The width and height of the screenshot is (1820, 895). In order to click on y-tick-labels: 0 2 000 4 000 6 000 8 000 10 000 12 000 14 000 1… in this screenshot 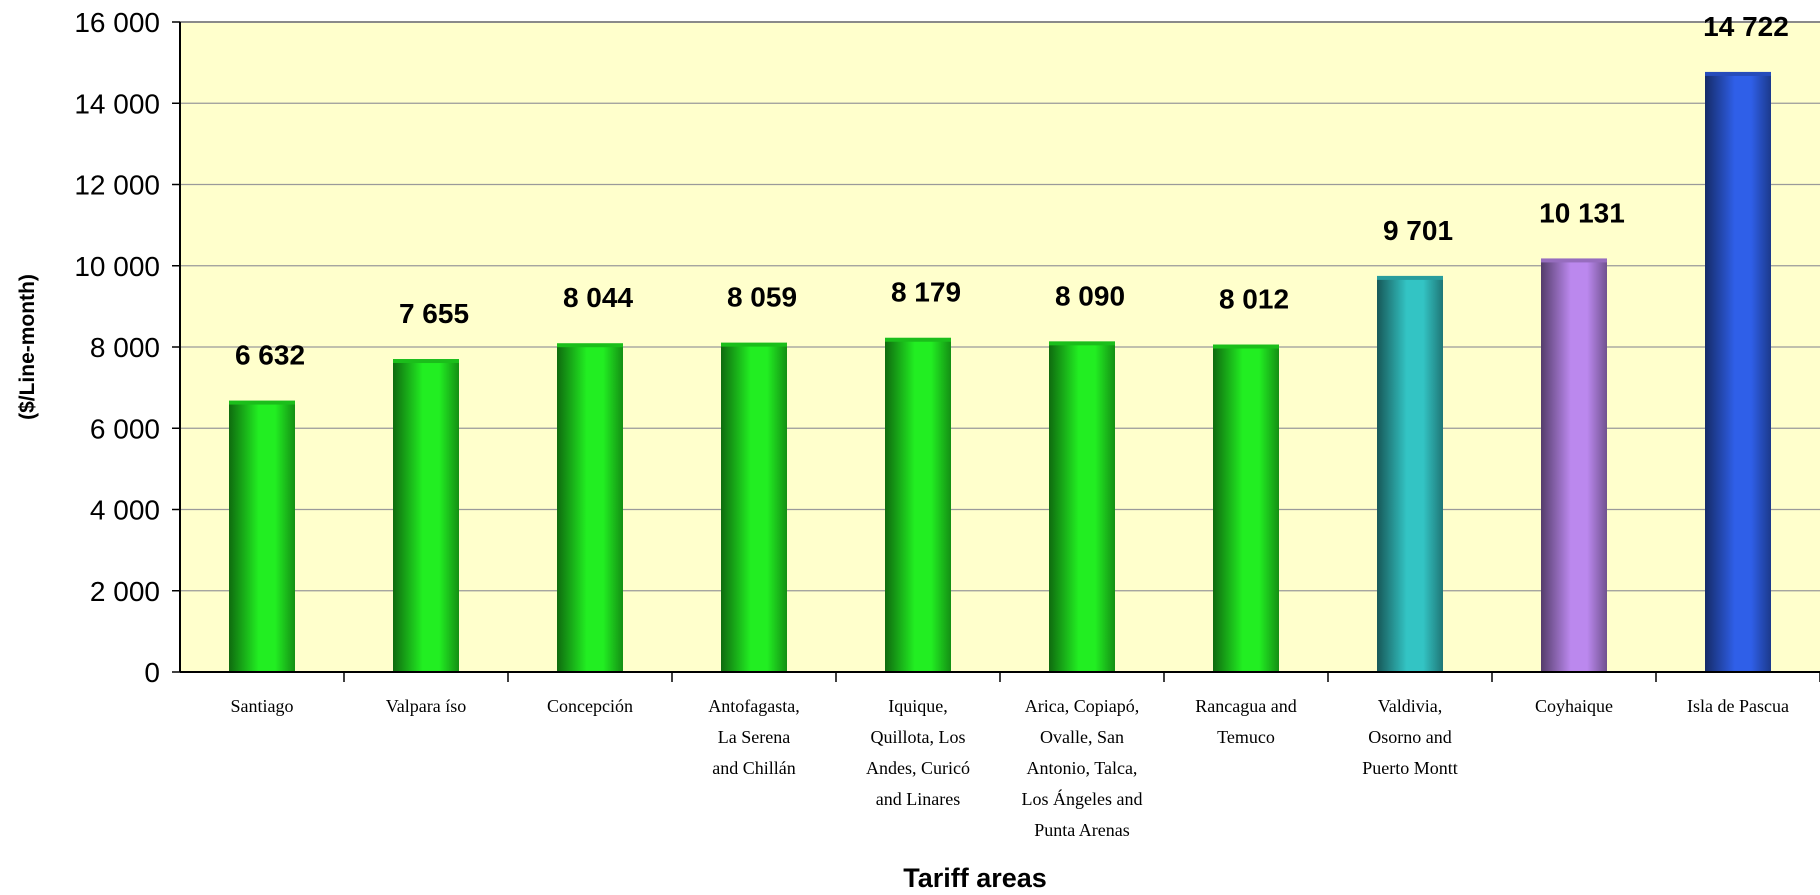, I will do `click(117, 347)`.